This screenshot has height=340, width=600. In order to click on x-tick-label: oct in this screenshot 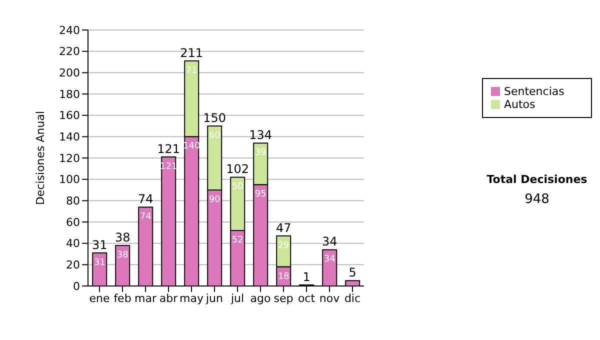, I will do `click(307, 298)`.